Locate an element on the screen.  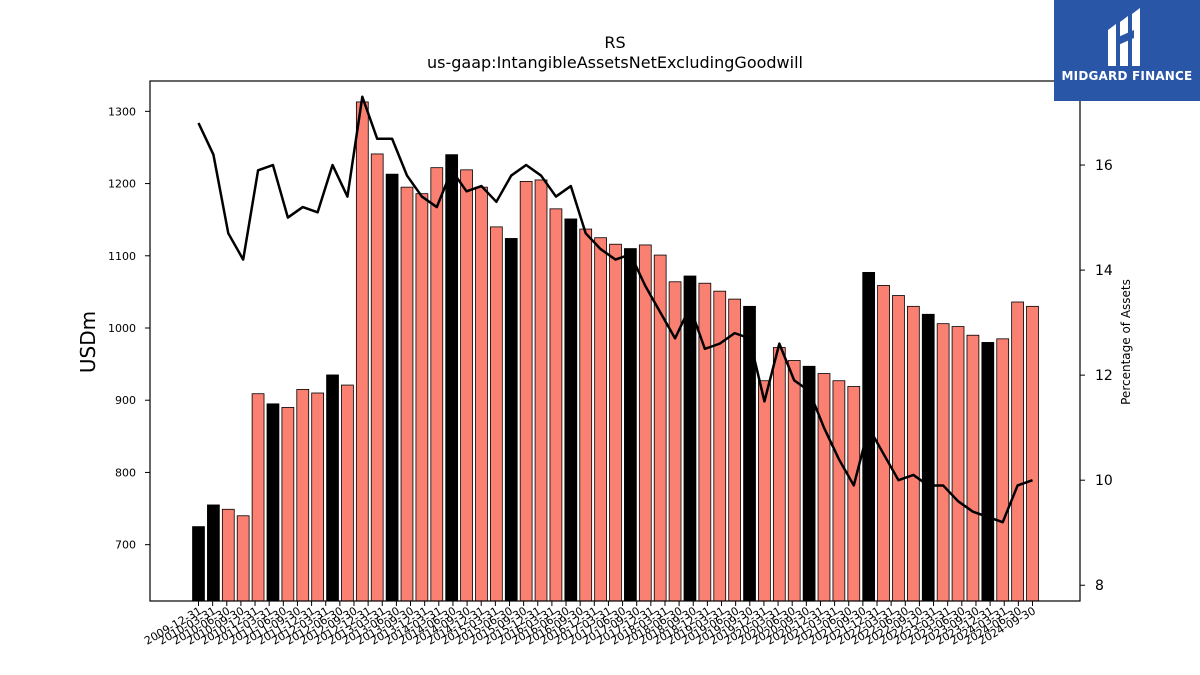
y2-tick-label: 14 is located at coordinates (1104, 271).